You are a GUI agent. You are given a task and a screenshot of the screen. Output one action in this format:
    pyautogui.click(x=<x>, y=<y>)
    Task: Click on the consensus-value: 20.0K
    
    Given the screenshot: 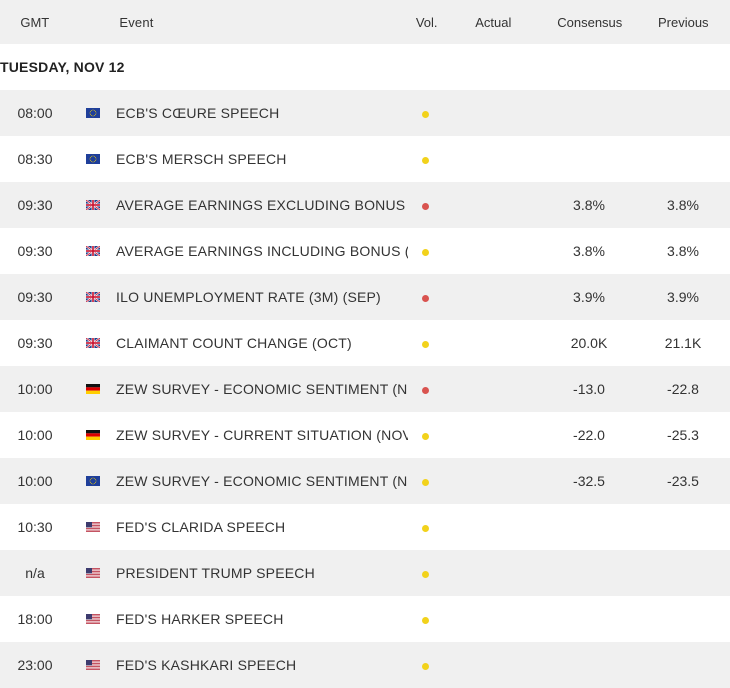 What is the action you would take?
    pyautogui.click(x=589, y=343)
    